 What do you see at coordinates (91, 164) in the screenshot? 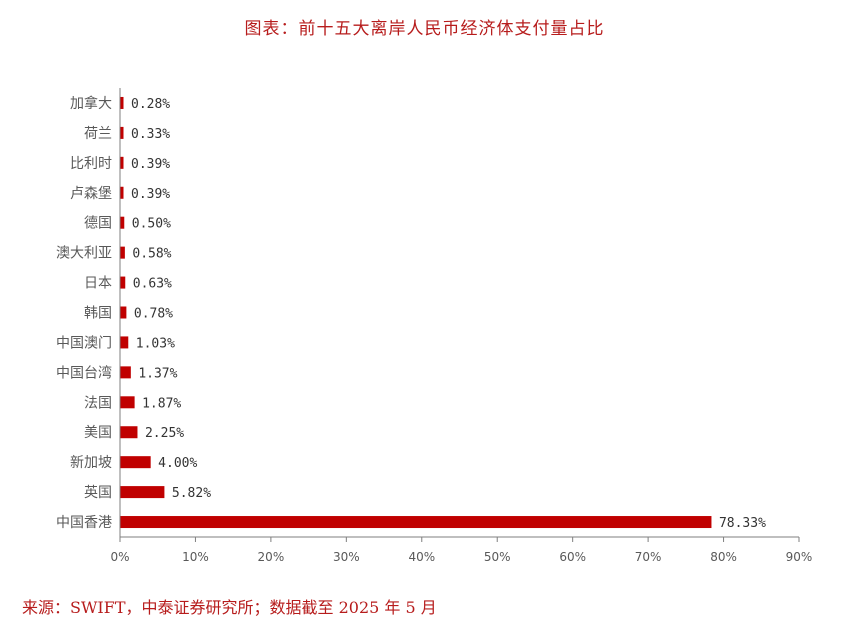
I see `category-label: 比利时` at bounding box center [91, 164].